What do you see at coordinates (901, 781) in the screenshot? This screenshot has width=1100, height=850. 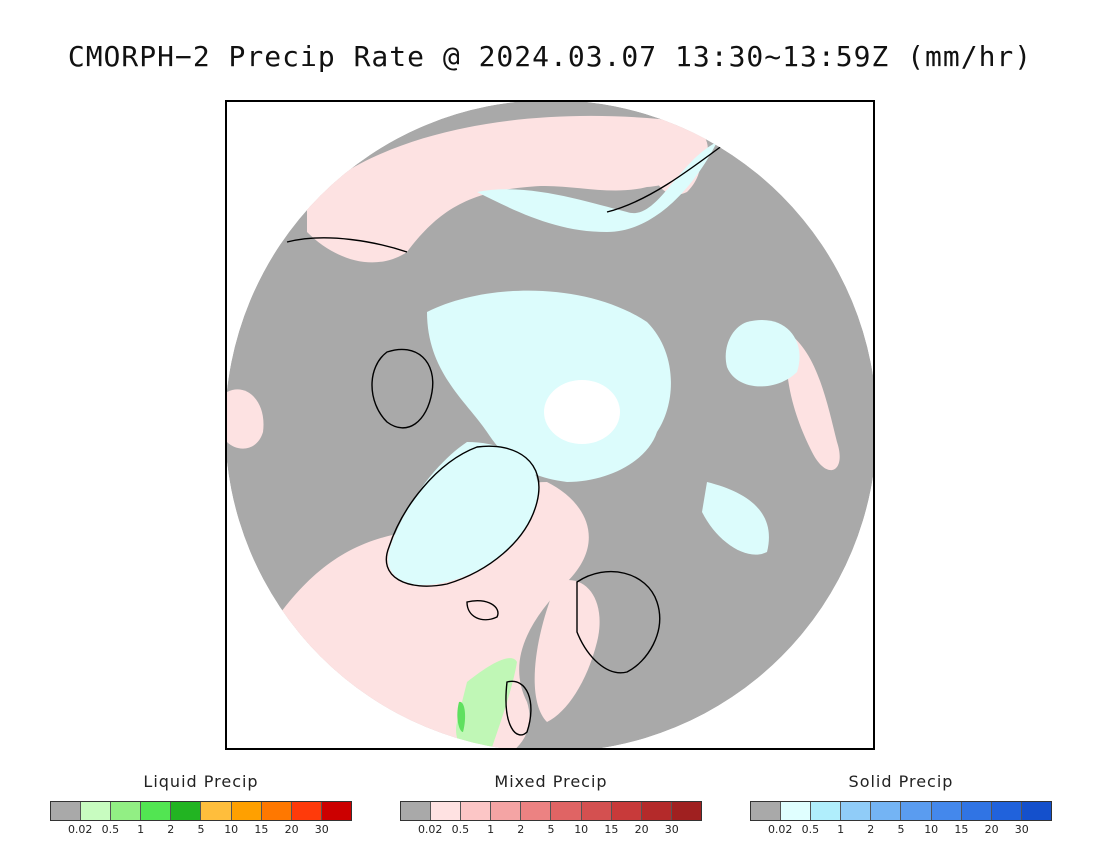 I see `legend-solid-title: Solid Precip` at bounding box center [901, 781].